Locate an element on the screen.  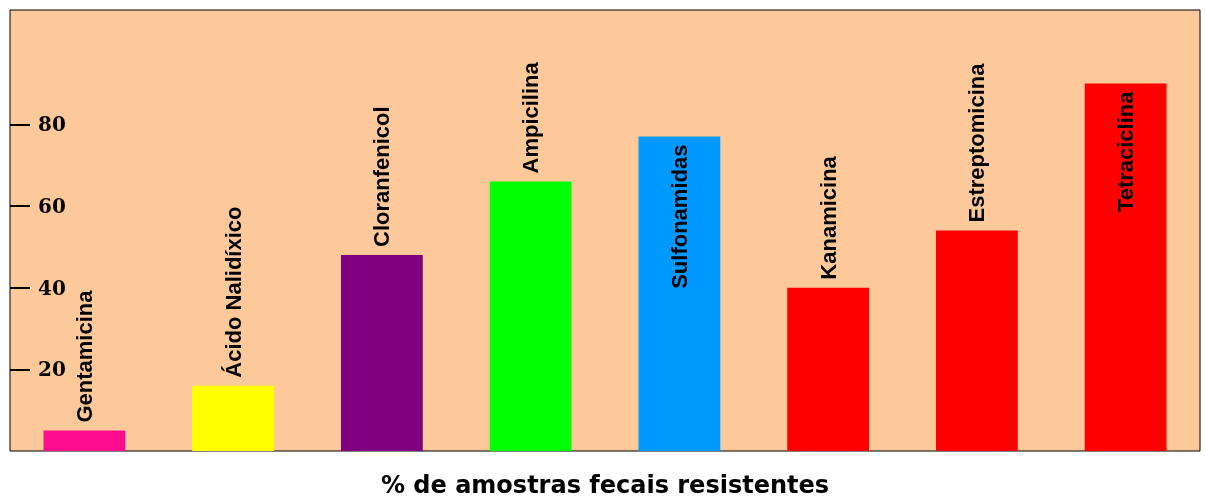
x-tick-label: Sulfonamidas is located at coordinates (679, 216).